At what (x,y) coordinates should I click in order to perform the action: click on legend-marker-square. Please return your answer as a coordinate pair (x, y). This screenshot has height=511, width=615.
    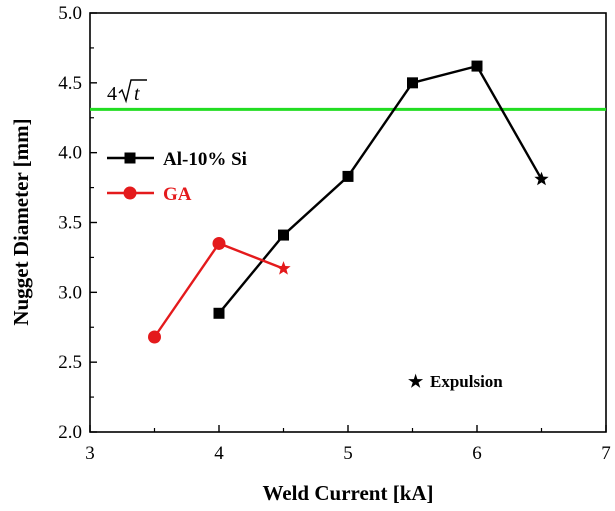
    Looking at the image, I should click on (130, 158).